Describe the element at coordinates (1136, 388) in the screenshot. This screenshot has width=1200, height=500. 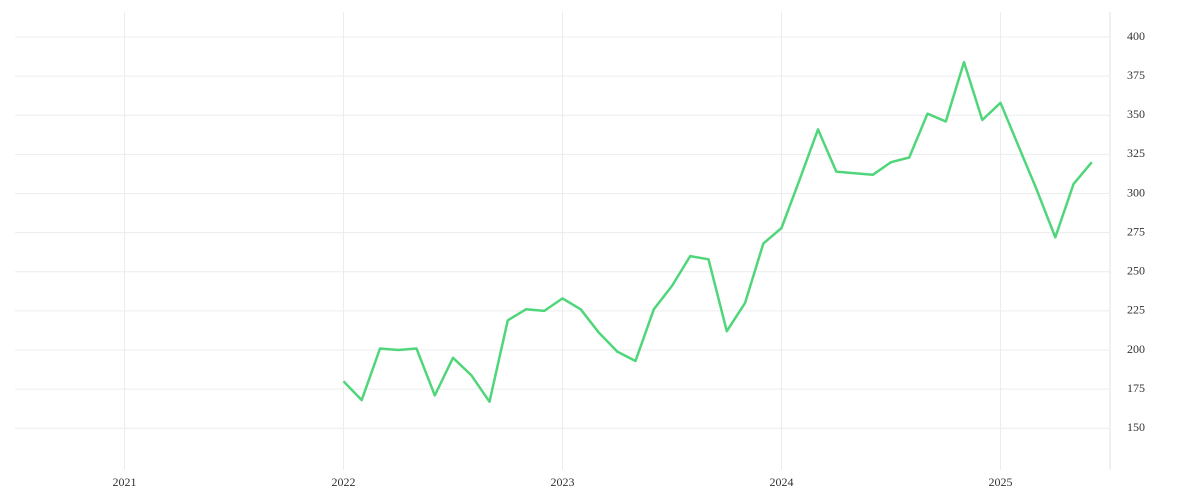
I see `y-tick-label: 175` at that location.